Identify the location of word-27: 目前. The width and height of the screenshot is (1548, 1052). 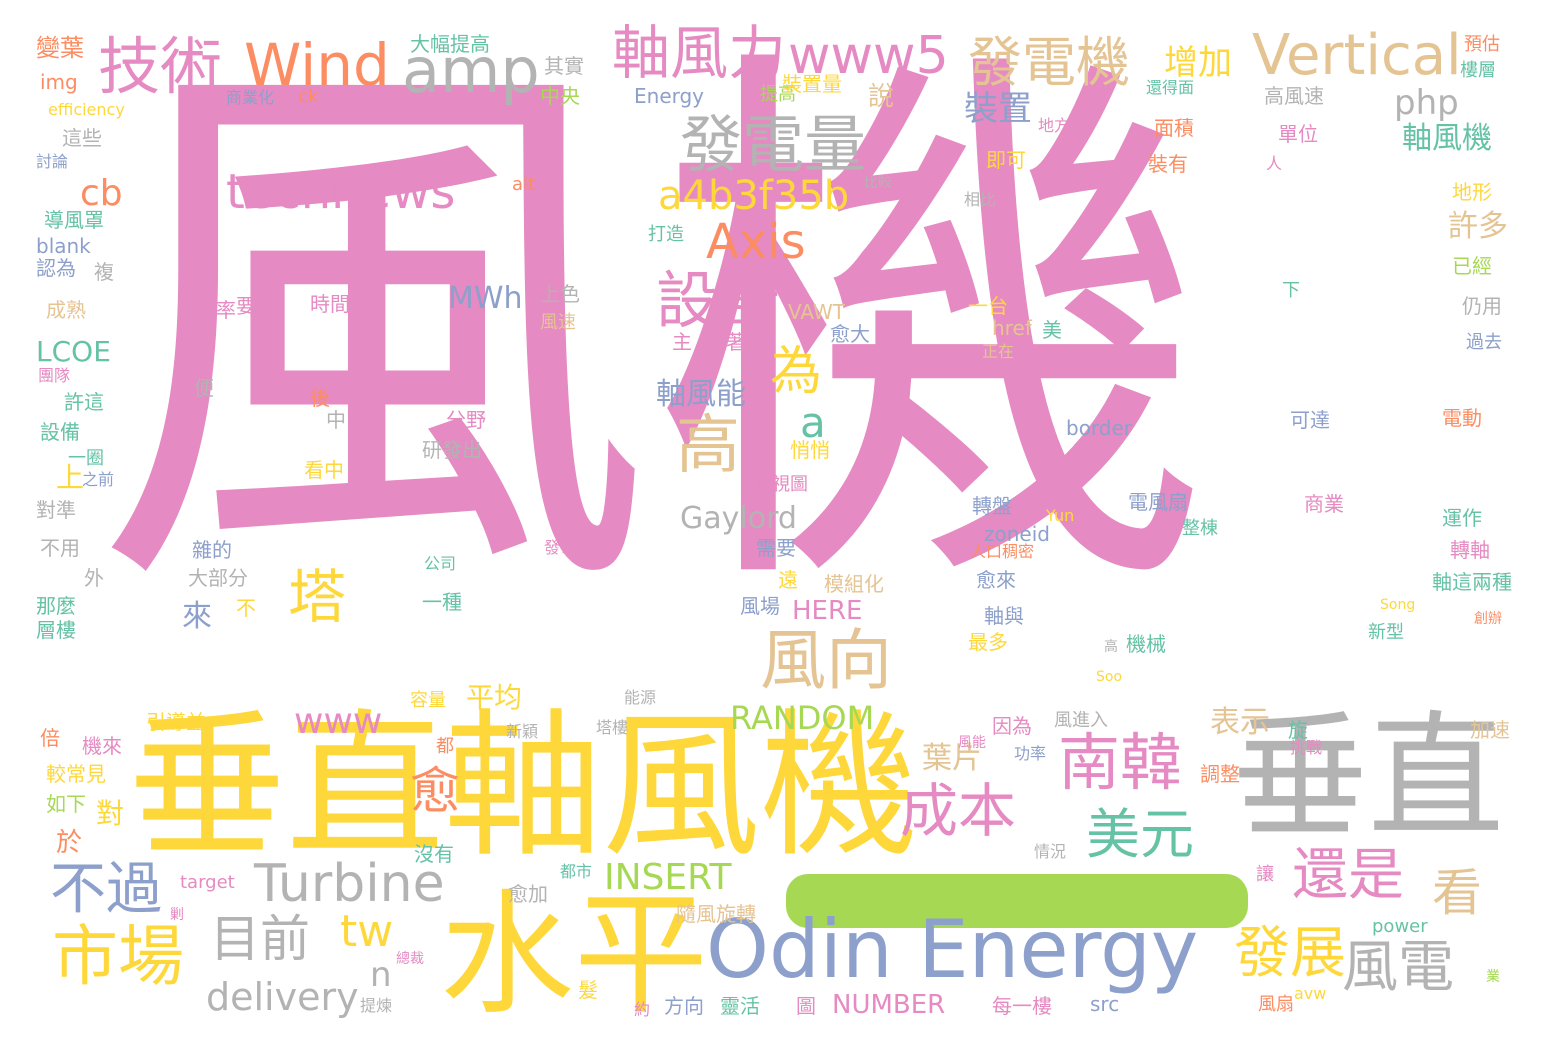
(260, 939).